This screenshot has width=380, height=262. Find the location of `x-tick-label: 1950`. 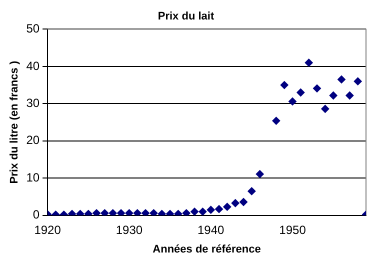

x-tick-label: 1950 is located at coordinates (292, 229).